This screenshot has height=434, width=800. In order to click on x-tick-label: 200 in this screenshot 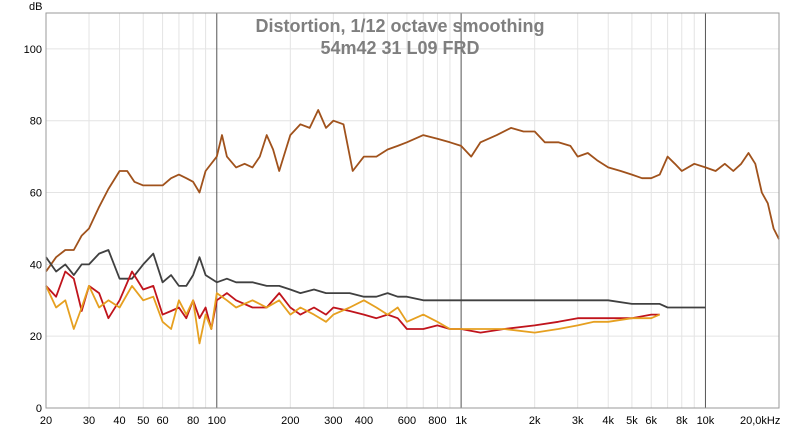, I will do `click(290, 421)`.